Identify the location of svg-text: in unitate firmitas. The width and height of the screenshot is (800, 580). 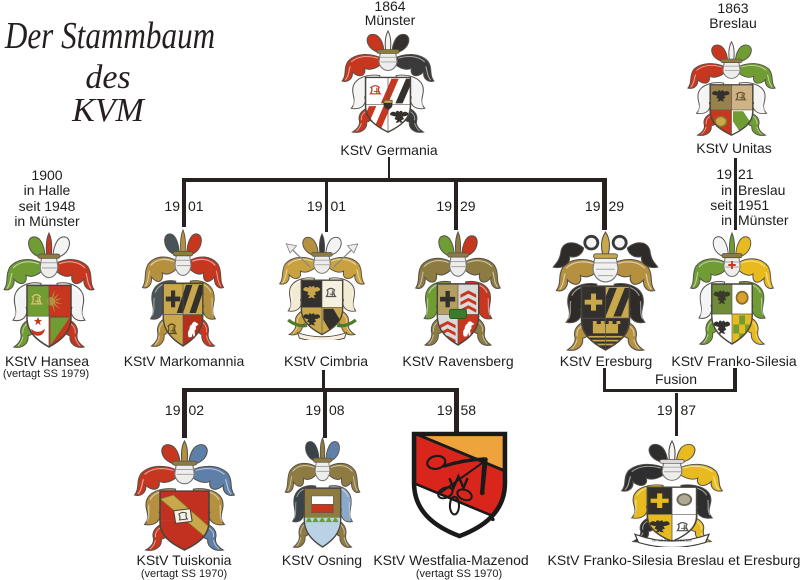
(672, 540).